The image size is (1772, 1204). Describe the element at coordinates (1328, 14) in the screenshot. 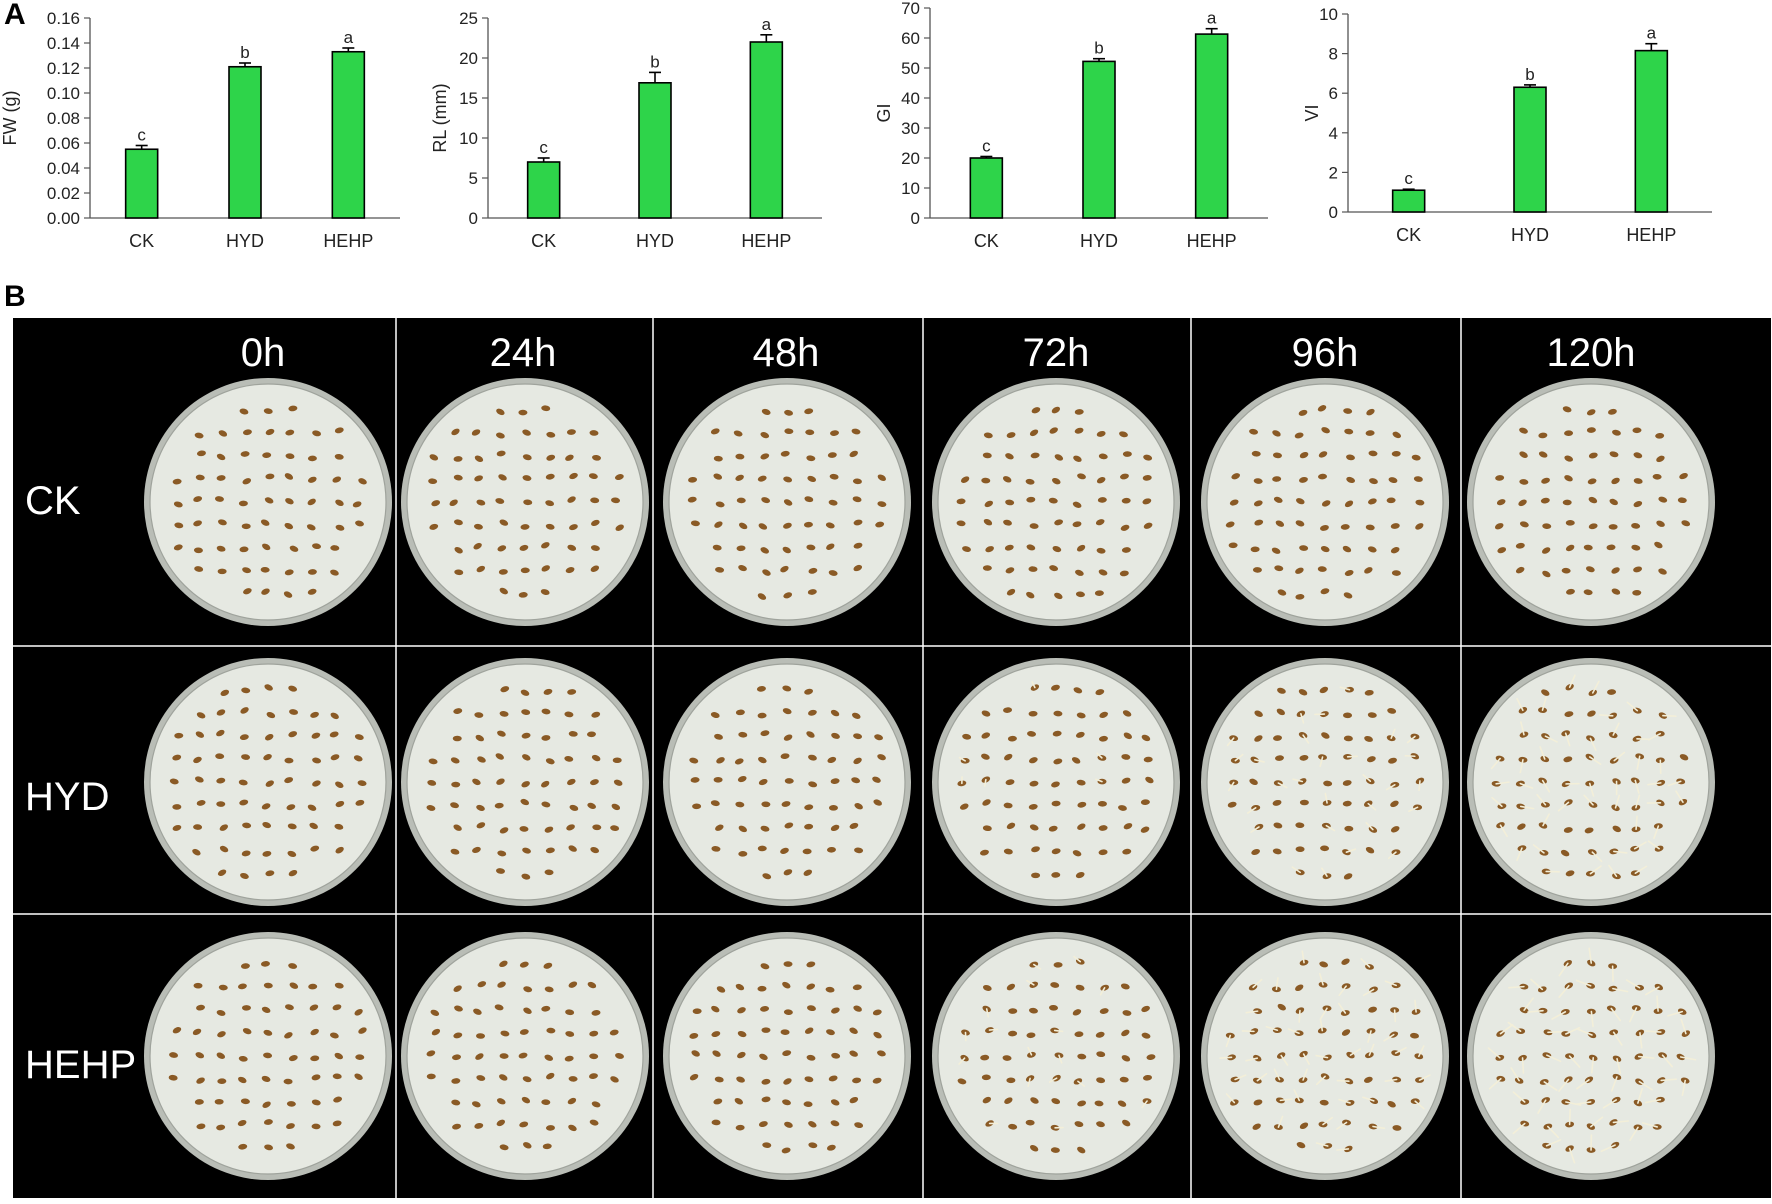

I see `vi-y-tick-label: 10` at that location.